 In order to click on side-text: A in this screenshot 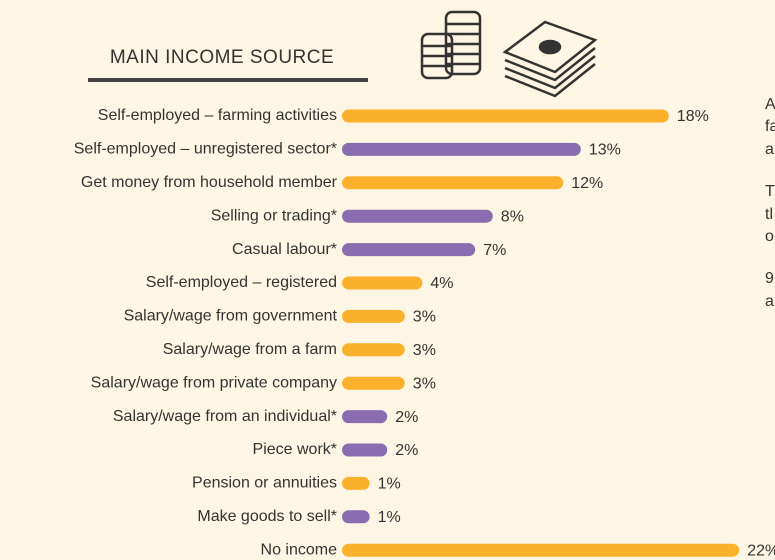, I will do `click(770, 104)`.